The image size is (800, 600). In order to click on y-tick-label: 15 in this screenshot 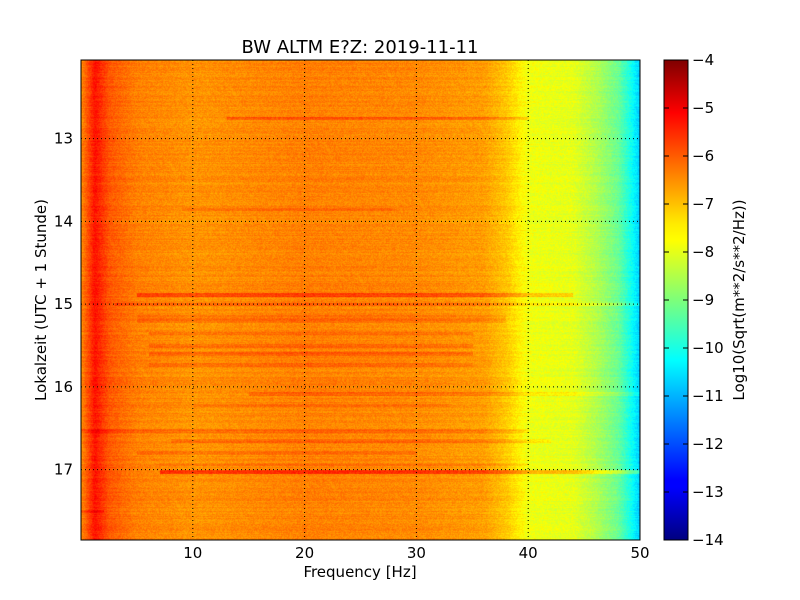, I will do `click(63, 304)`.